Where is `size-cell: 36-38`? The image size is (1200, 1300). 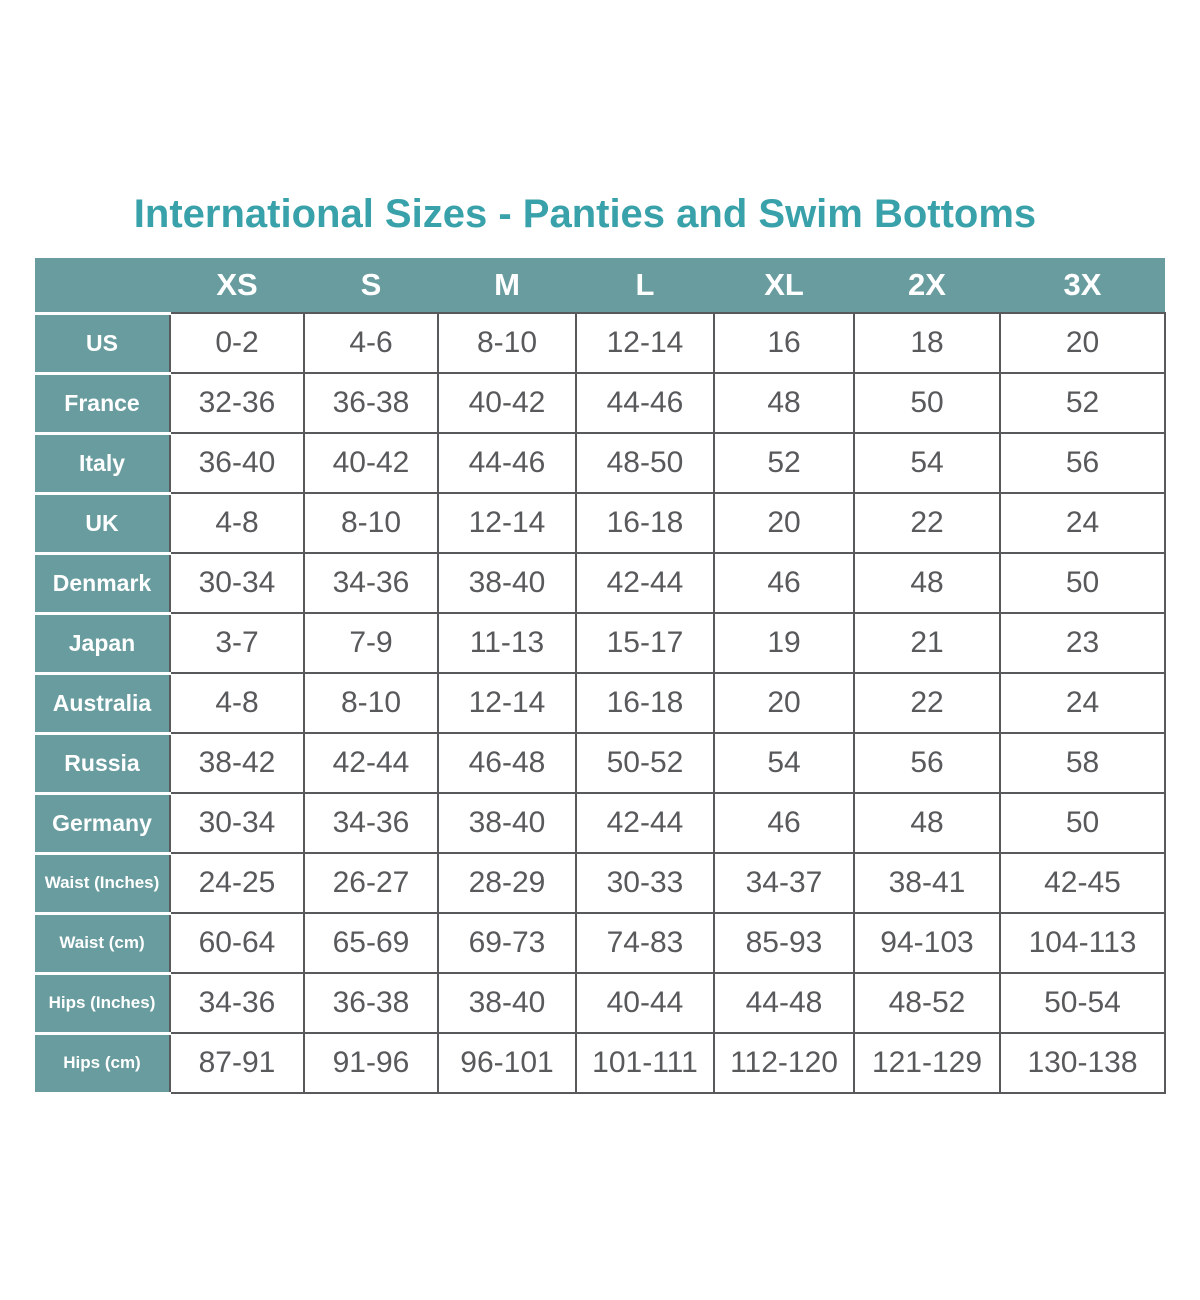 size-cell: 36-38 is located at coordinates (371, 403).